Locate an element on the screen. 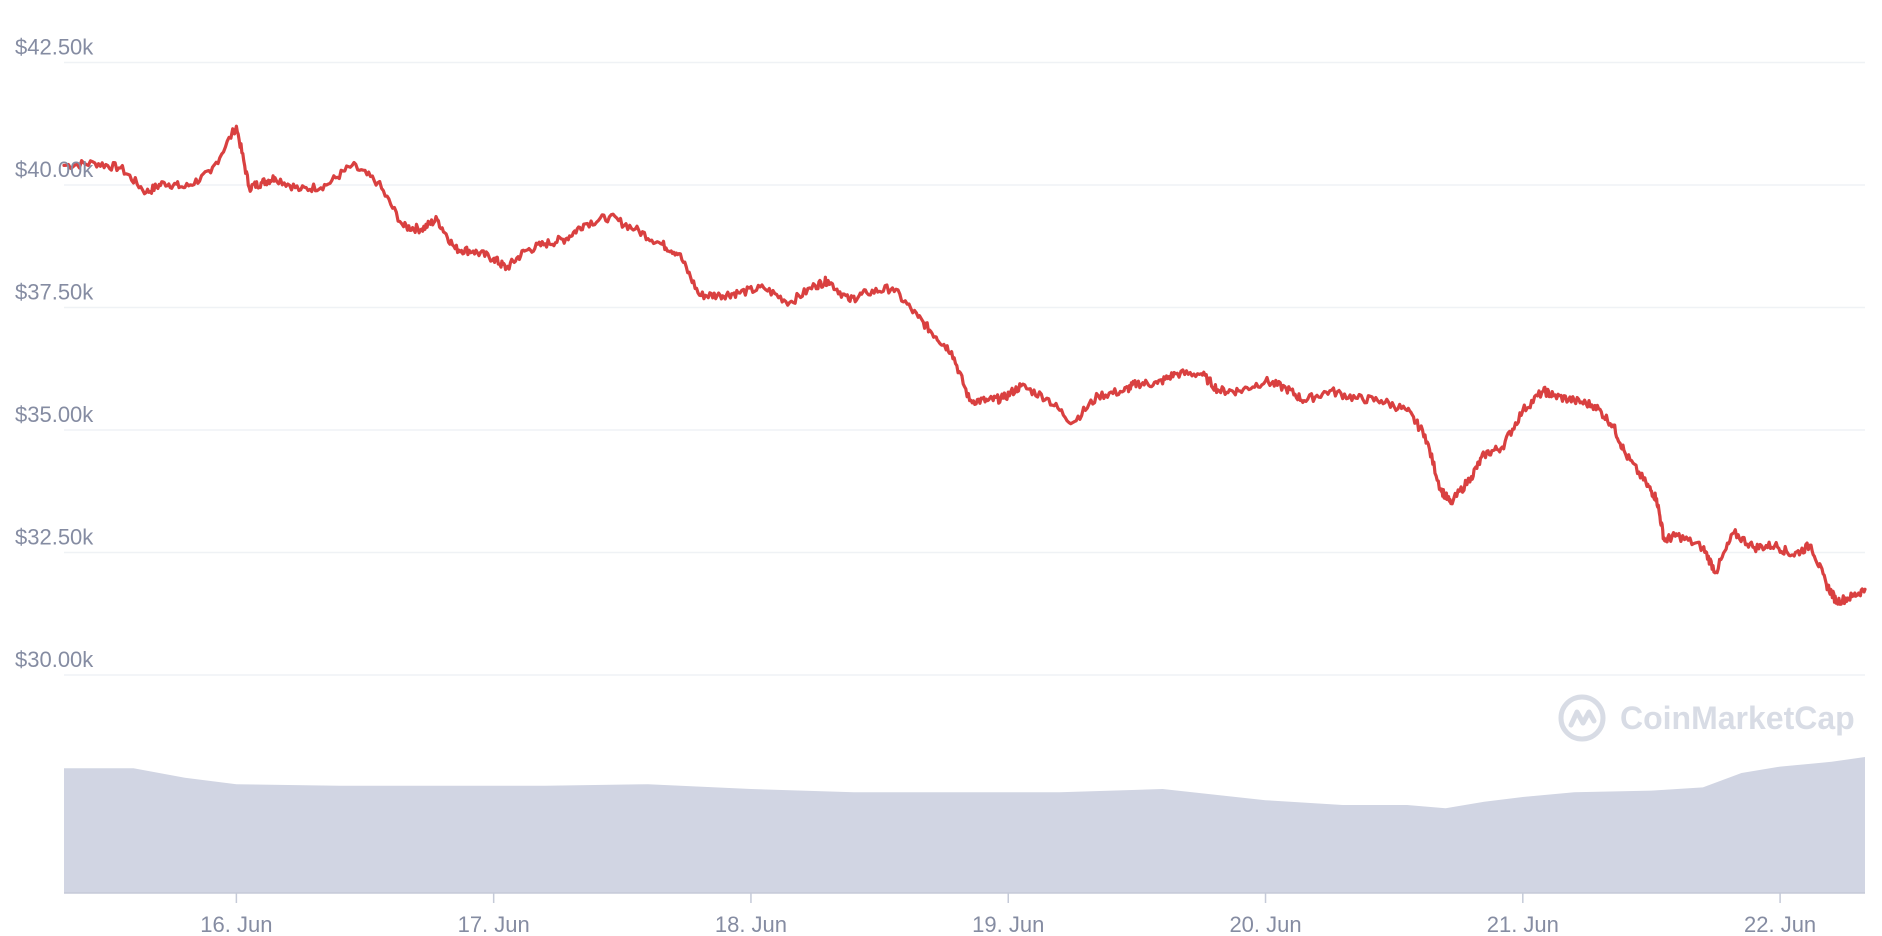 Image resolution: width=1882 pixels, height=936 pixels. y-tick-label: $30.00k is located at coordinates (54, 659).